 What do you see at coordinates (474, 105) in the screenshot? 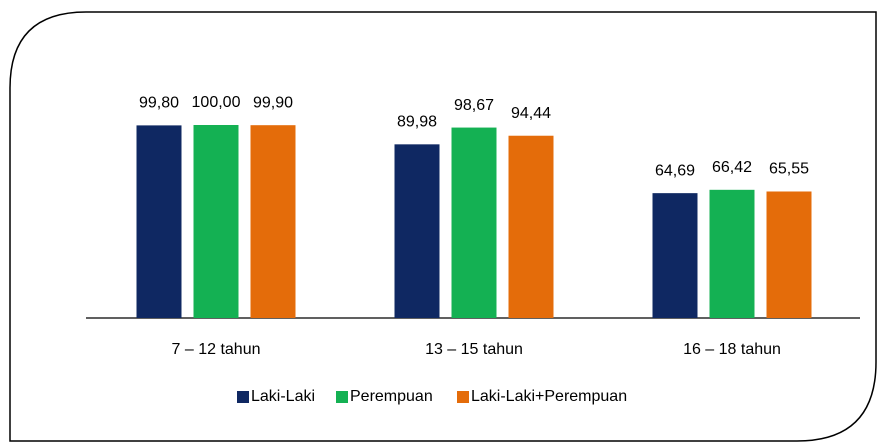
I see `data-label: 98,67` at bounding box center [474, 105].